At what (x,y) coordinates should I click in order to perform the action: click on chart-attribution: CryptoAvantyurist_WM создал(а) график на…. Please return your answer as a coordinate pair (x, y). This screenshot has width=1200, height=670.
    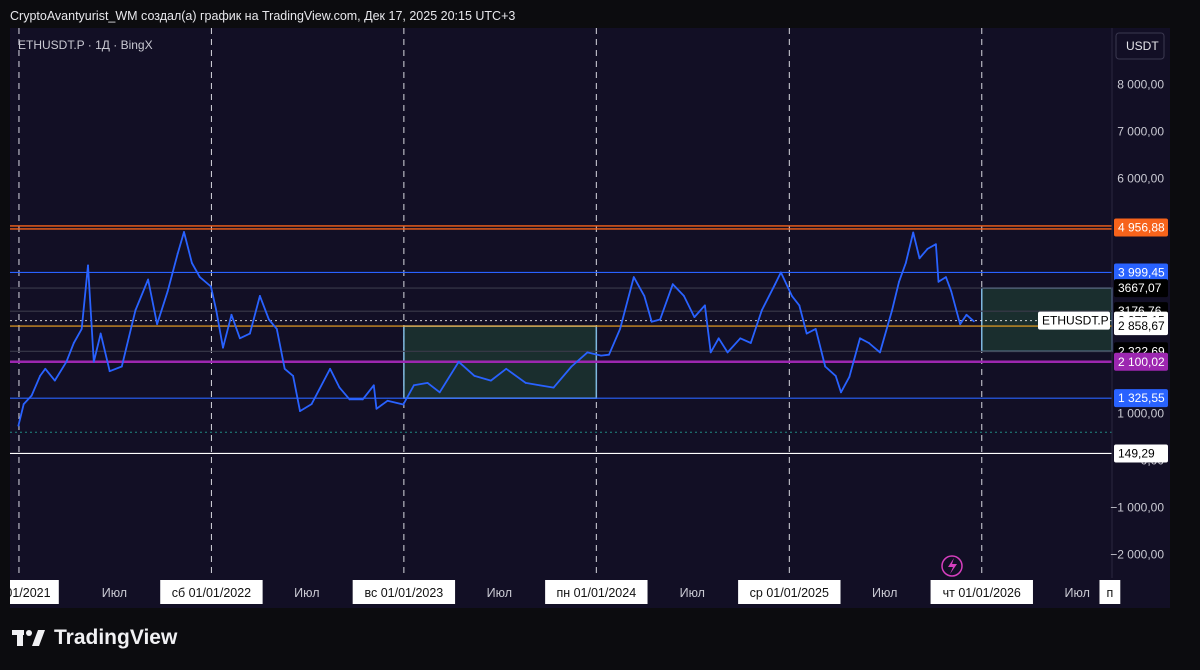
    Looking at the image, I should click on (263, 16).